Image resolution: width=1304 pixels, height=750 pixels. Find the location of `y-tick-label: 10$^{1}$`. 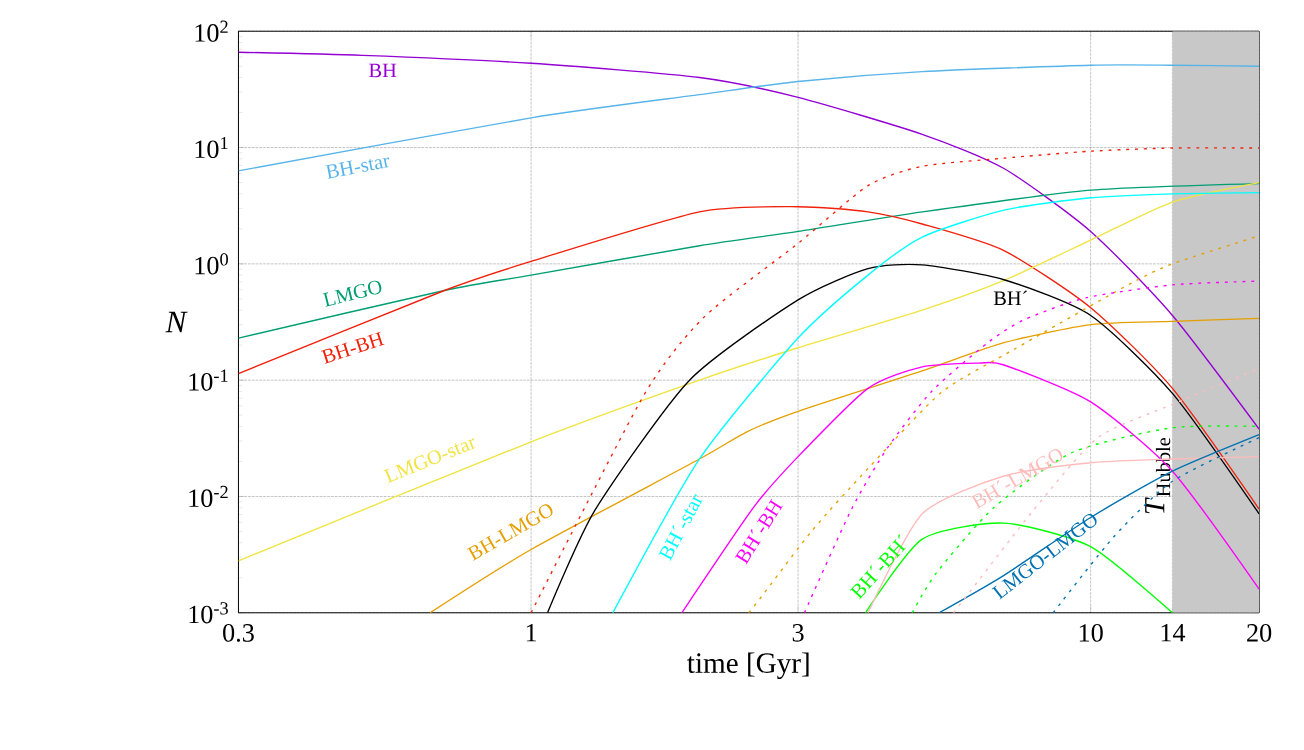

y-tick-label: 10$^{1}$ is located at coordinates (211, 147).